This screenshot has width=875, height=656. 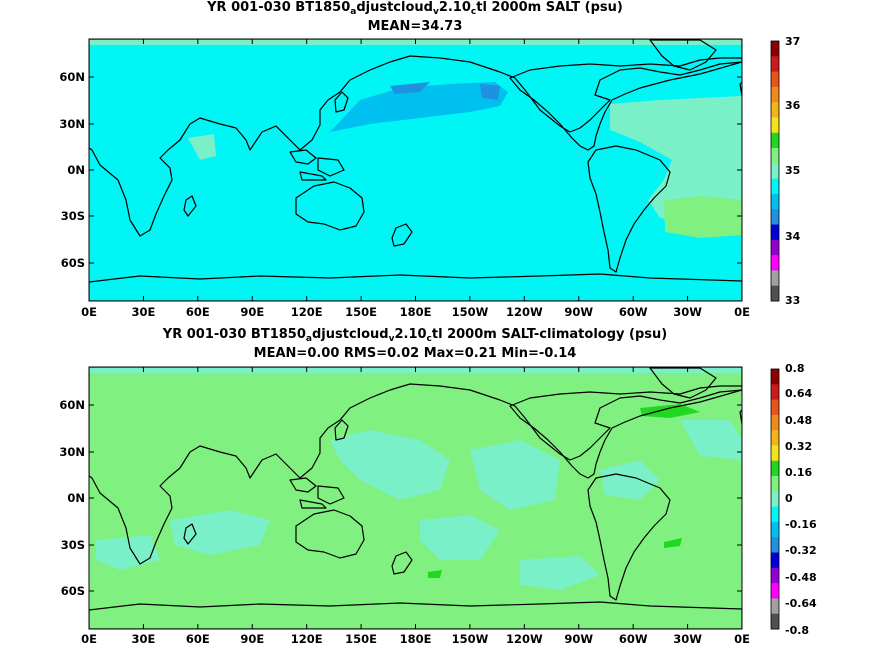 What do you see at coordinates (798, 420) in the screenshot?
I see `colorbar-tick-label: 0.48` at bounding box center [798, 420].